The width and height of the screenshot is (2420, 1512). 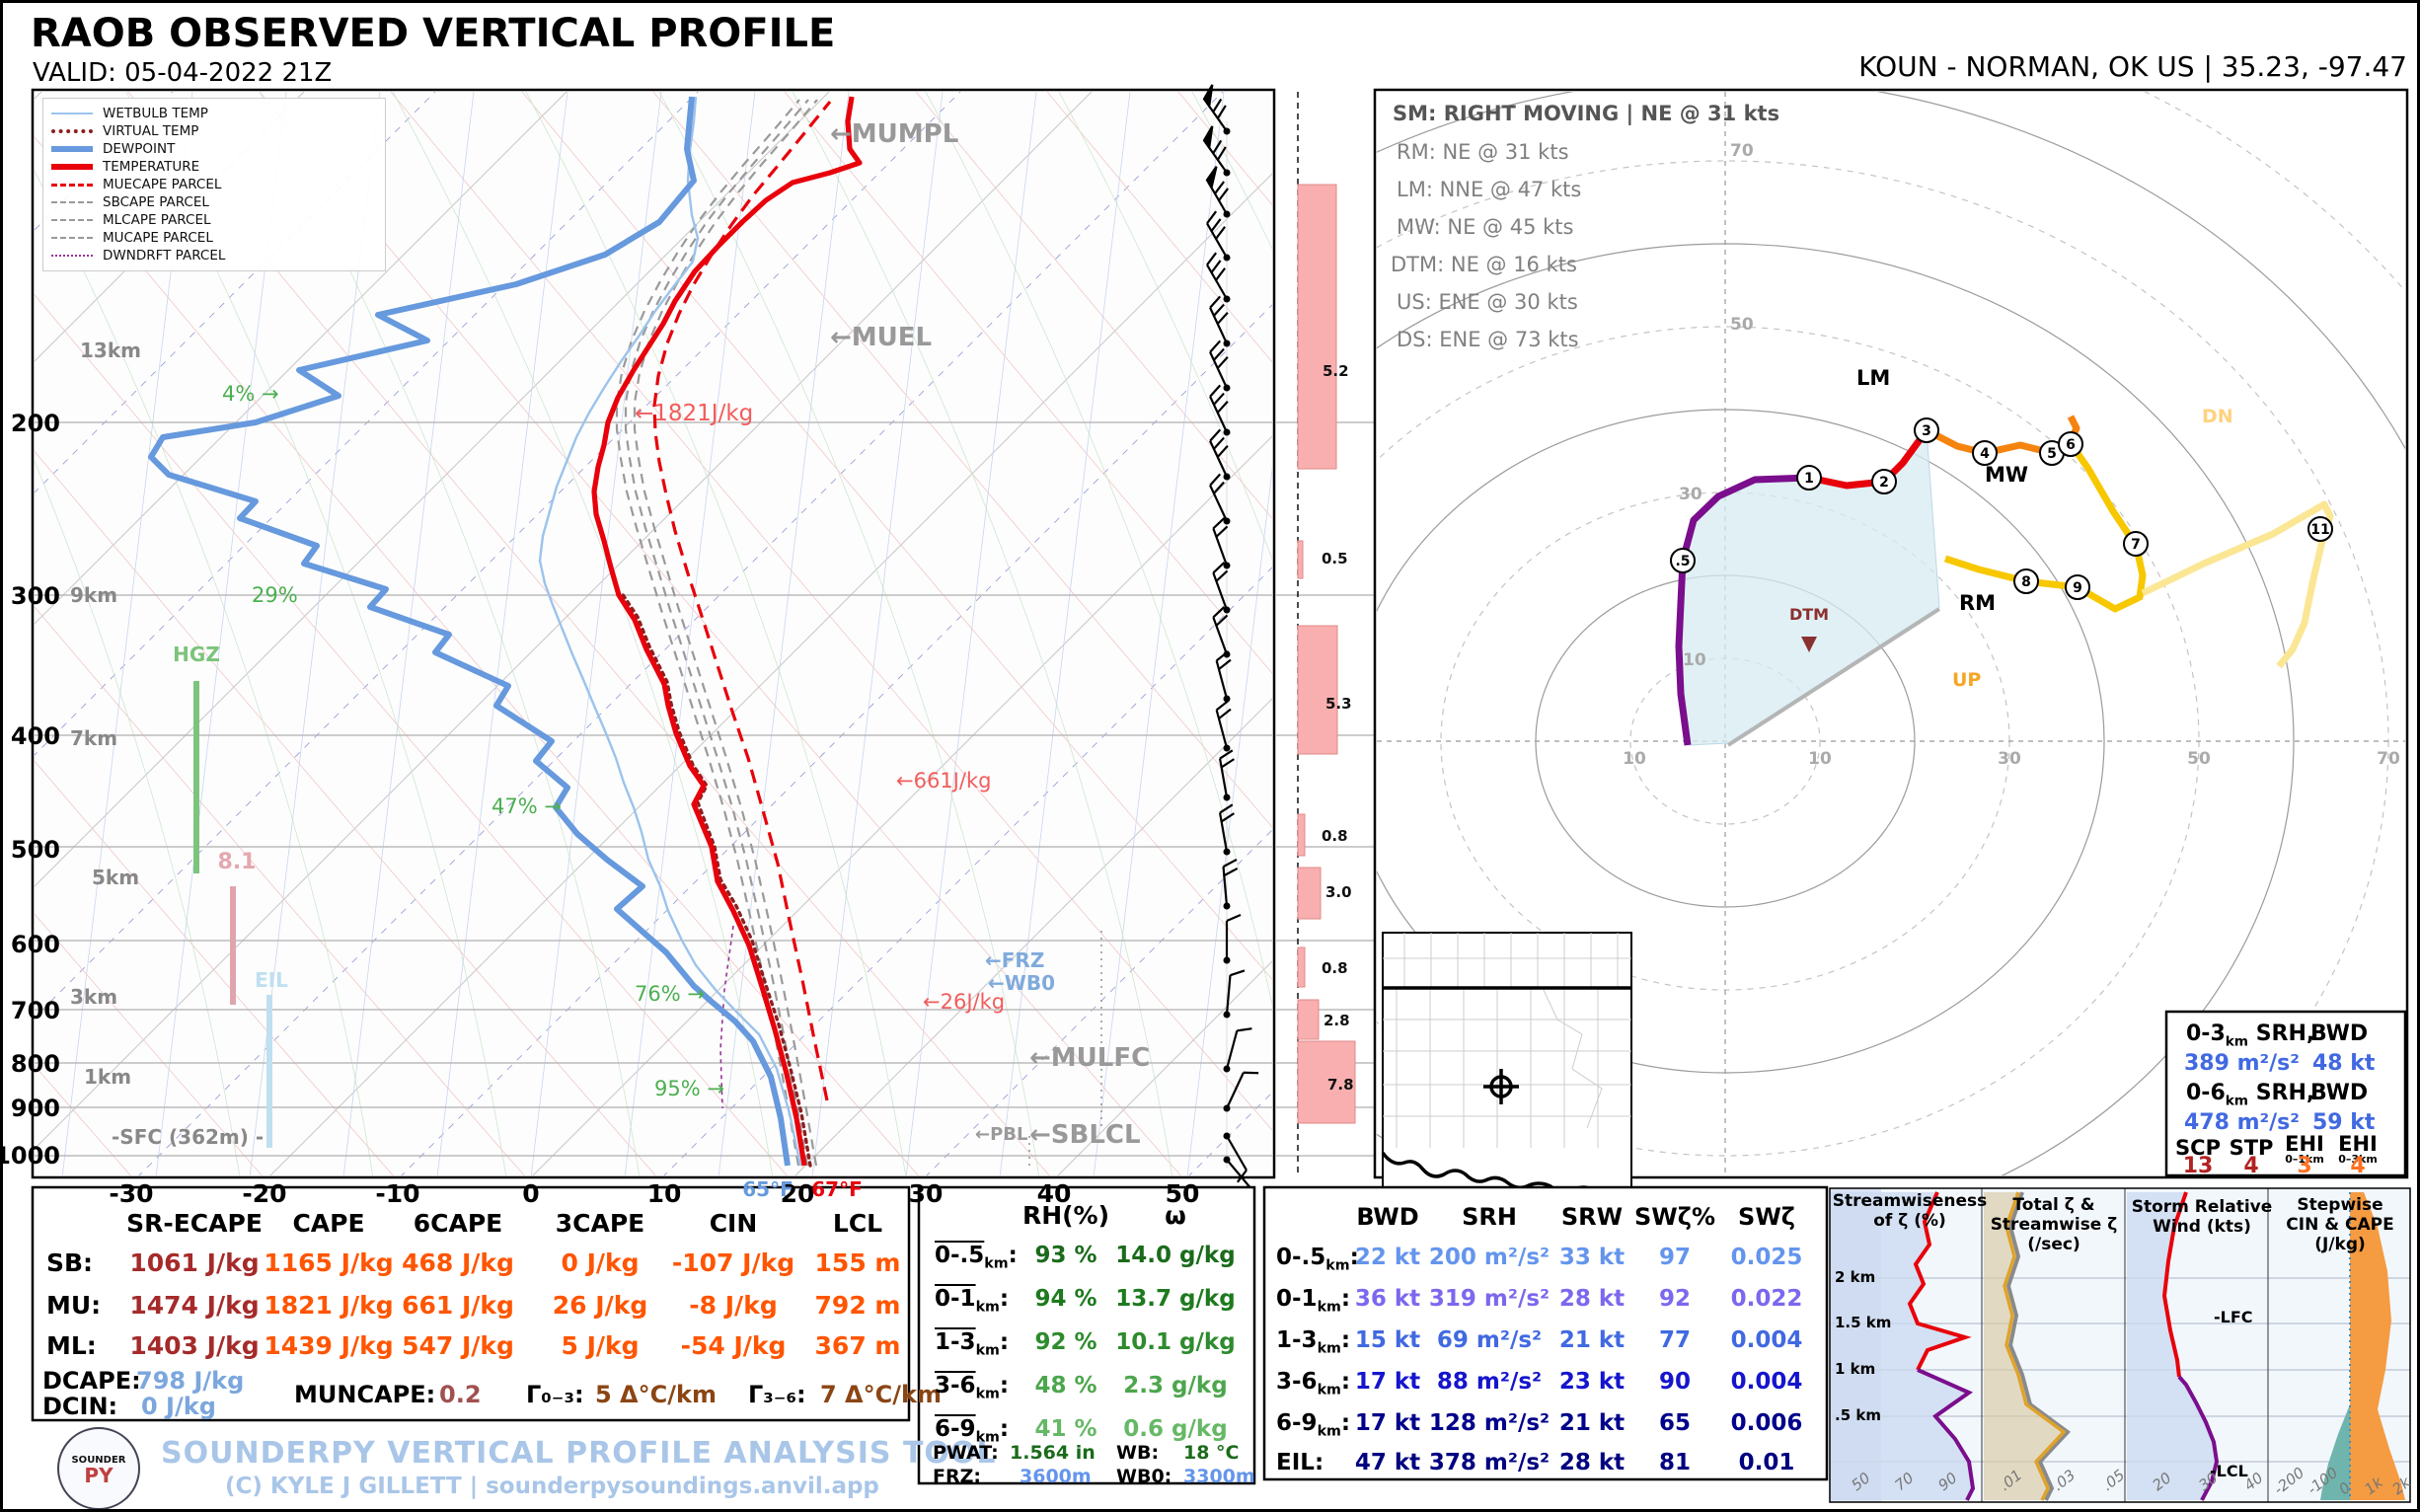 What do you see at coordinates (1675, 1423) in the screenshot?
I see `kin-row-4-value-3: 65` at bounding box center [1675, 1423].